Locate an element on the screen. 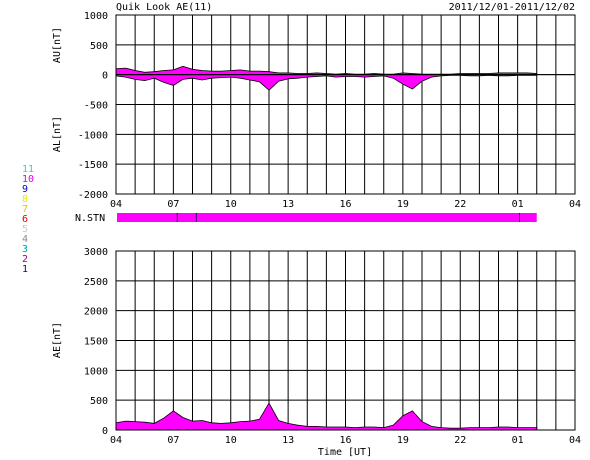 This screenshot has height=460, width=590. y-tick-label: 2500 is located at coordinates (96, 282).